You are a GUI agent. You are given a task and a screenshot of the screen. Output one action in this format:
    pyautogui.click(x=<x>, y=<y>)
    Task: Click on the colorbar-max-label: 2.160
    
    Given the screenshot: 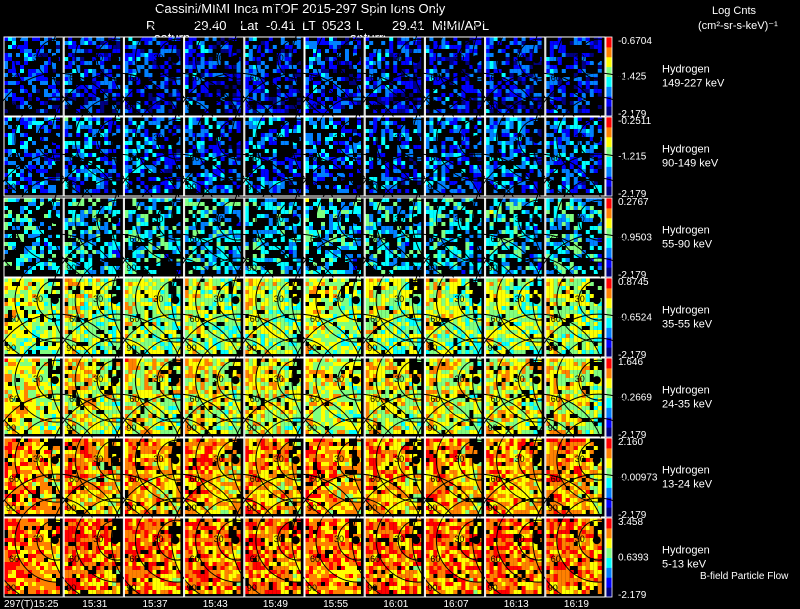 What is the action you would take?
    pyautogui.click(x=630, y=442)
    